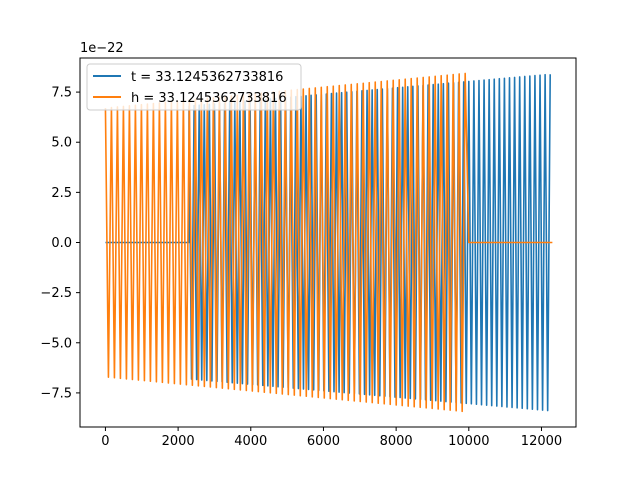 The width and height of the screenshot is (640, 480). Describe the element at coordinates (61, 143) in the screenshot. I see `y-tick-label: 5.0` at that location.